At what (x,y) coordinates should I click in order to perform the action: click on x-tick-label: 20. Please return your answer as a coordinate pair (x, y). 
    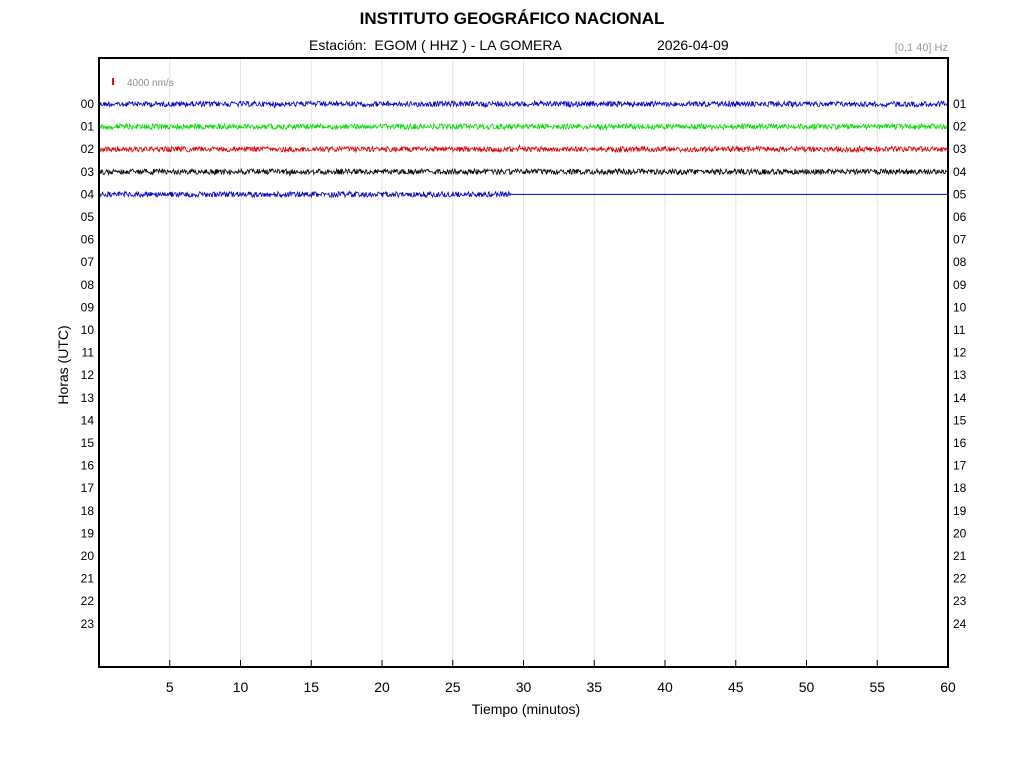
    Looking at the image, I should click on (382, 687).